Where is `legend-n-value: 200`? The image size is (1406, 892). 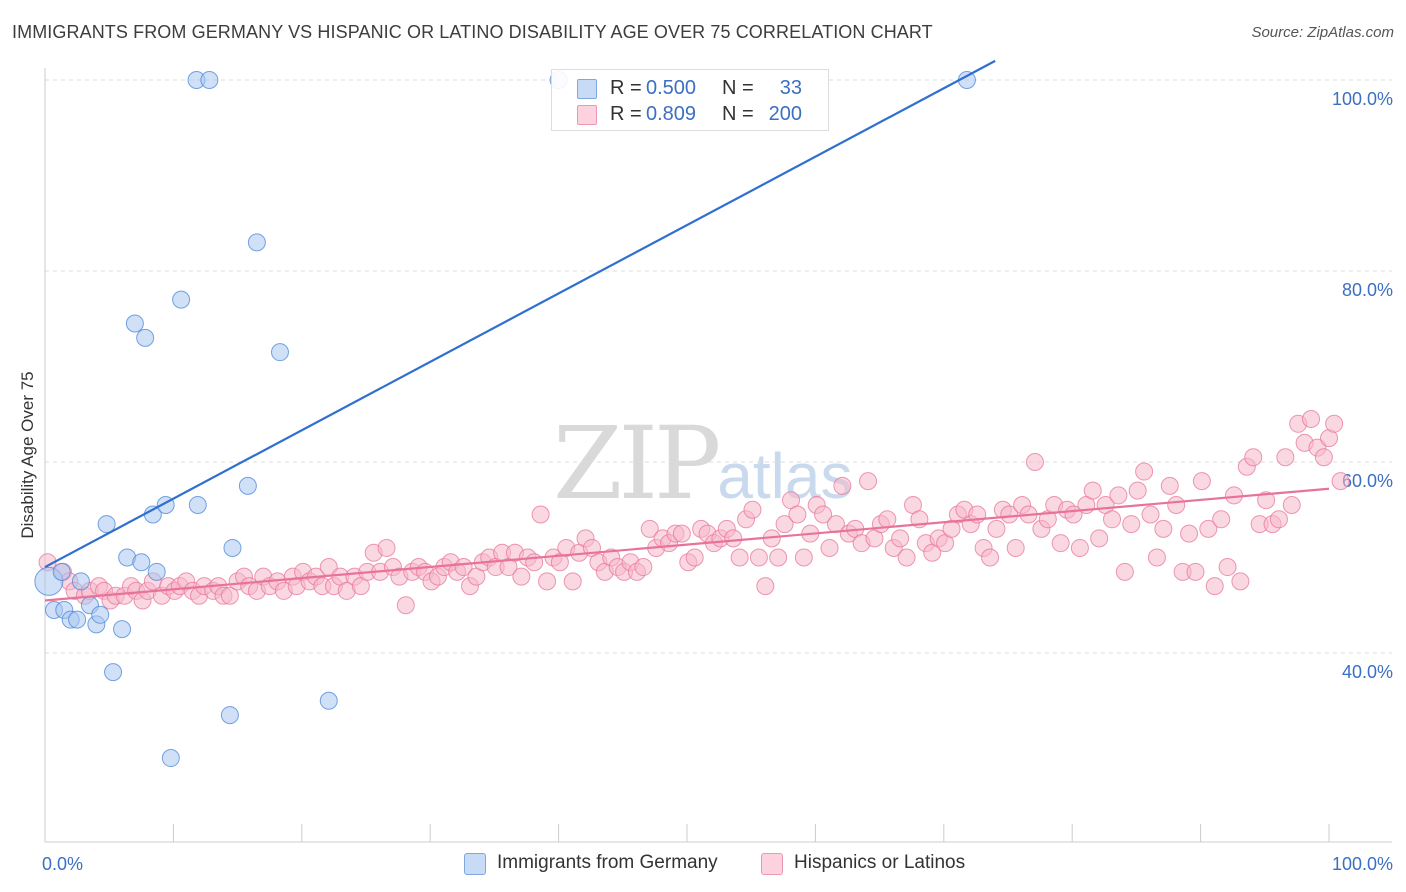
legend-n-value: 200 is located at coordinates (785, 114).